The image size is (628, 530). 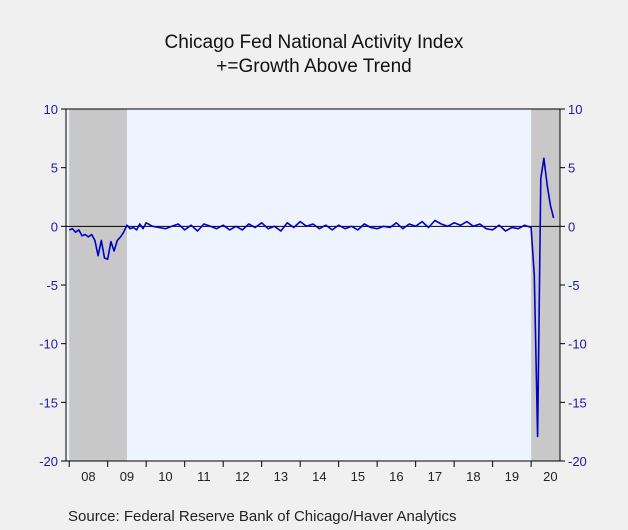 What do you see at coordinates (127, 476) in the screenshot?
I see `x-tick-label: 09` at bounding box center [127, 476].